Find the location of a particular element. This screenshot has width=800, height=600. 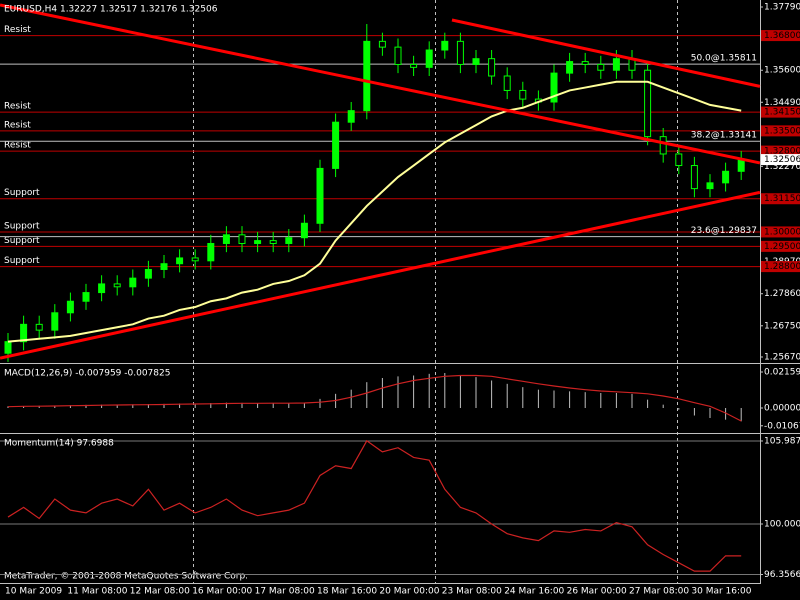

current-price-label: 1.32506 is located at coordinates (782, 160).